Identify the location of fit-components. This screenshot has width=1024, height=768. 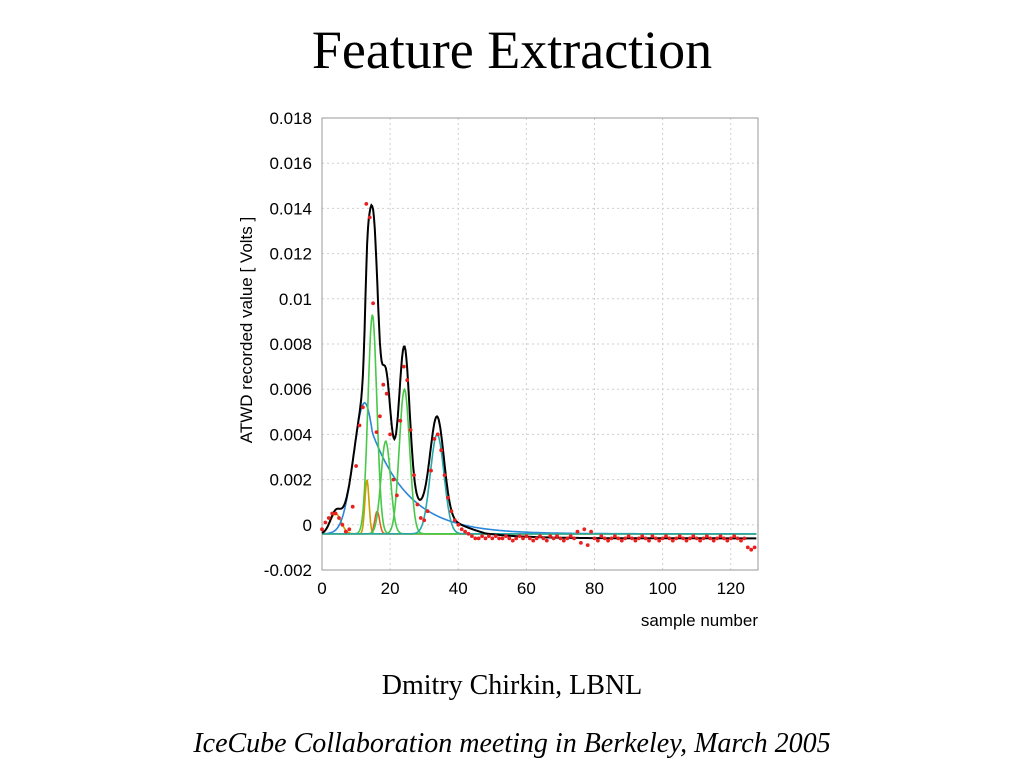
(539, 424).